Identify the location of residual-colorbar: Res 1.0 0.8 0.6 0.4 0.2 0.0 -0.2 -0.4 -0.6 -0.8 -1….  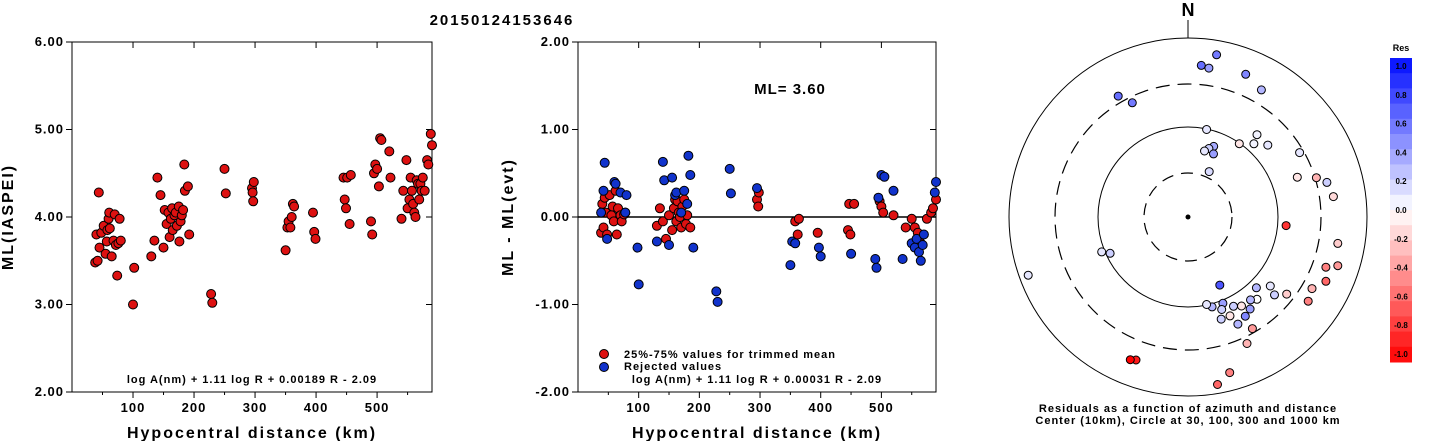
(1401, 203).